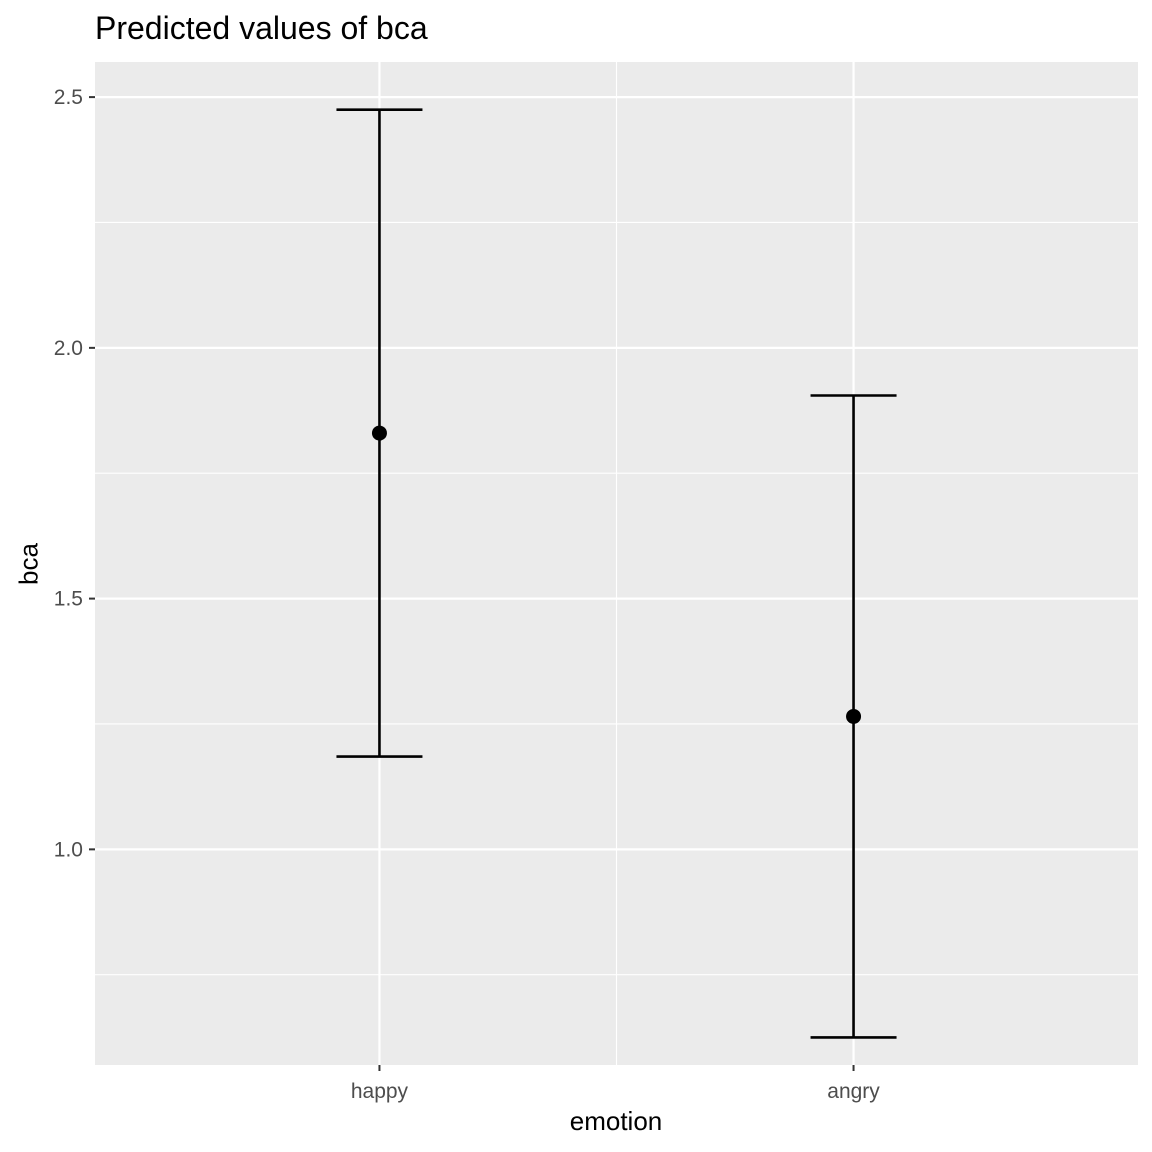 This screenshot has height=1152, width=1152. Describe the element at coordinates (68, 599) in the screenshot. I see `y-tick-label: 1.5` at that location.